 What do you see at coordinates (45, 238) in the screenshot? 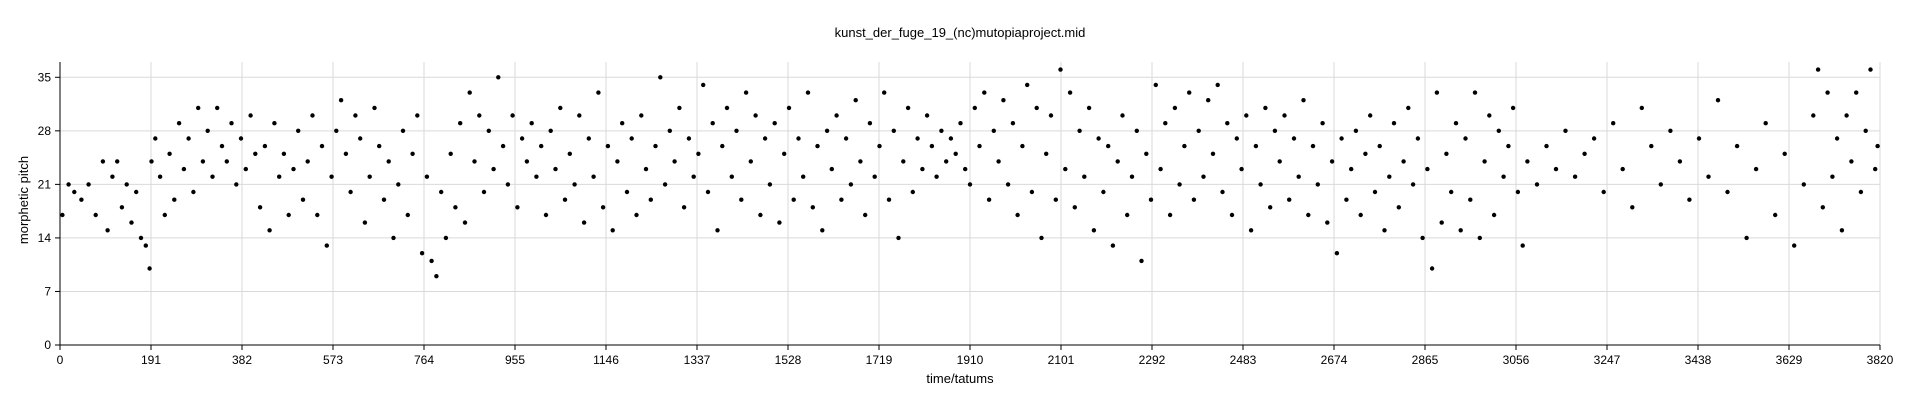
I see `y-tick-label: 14` at bounding box center [45, 238].